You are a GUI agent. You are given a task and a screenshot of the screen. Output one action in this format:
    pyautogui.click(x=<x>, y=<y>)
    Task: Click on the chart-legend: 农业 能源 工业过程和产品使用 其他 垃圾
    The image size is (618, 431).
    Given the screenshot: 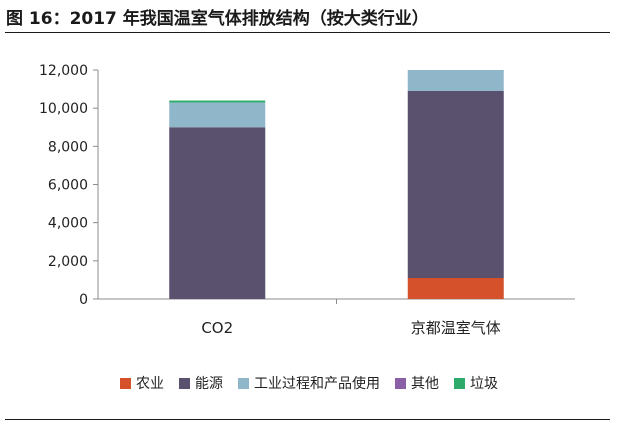 What is the action you would take?
    pyautogui.click(x=309, y=383)
    